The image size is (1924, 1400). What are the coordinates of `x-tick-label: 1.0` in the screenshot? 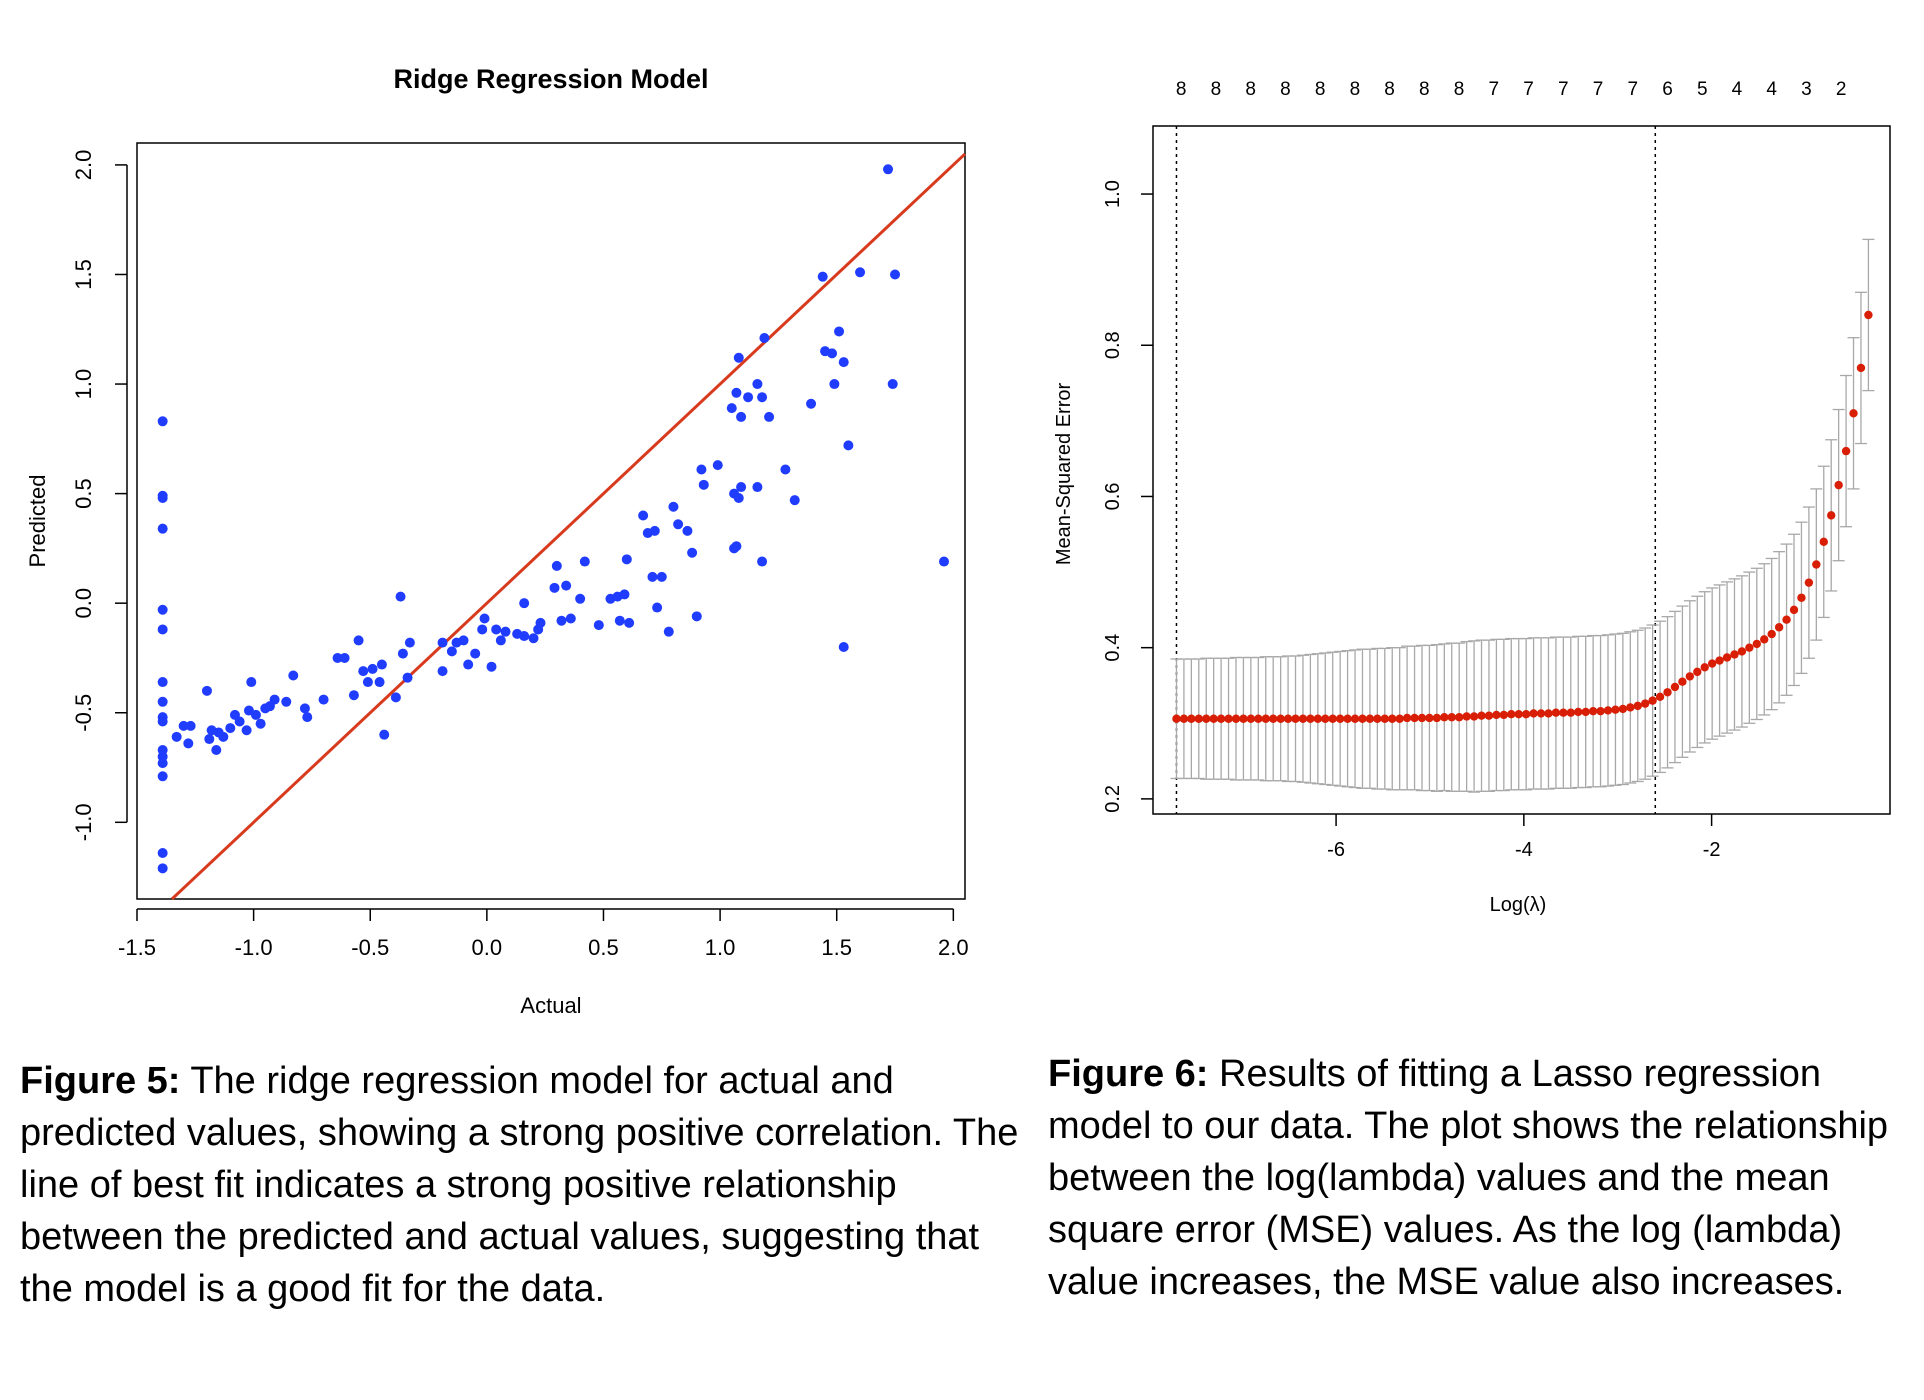 It's located at (720, 947).